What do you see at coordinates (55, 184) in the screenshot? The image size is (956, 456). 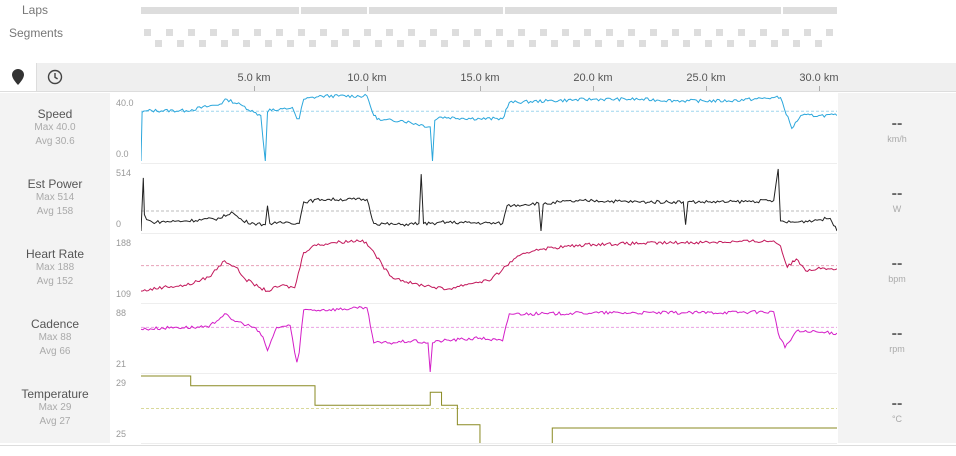 I see `metric-name: Est Power` at bounding box center [55, 184].